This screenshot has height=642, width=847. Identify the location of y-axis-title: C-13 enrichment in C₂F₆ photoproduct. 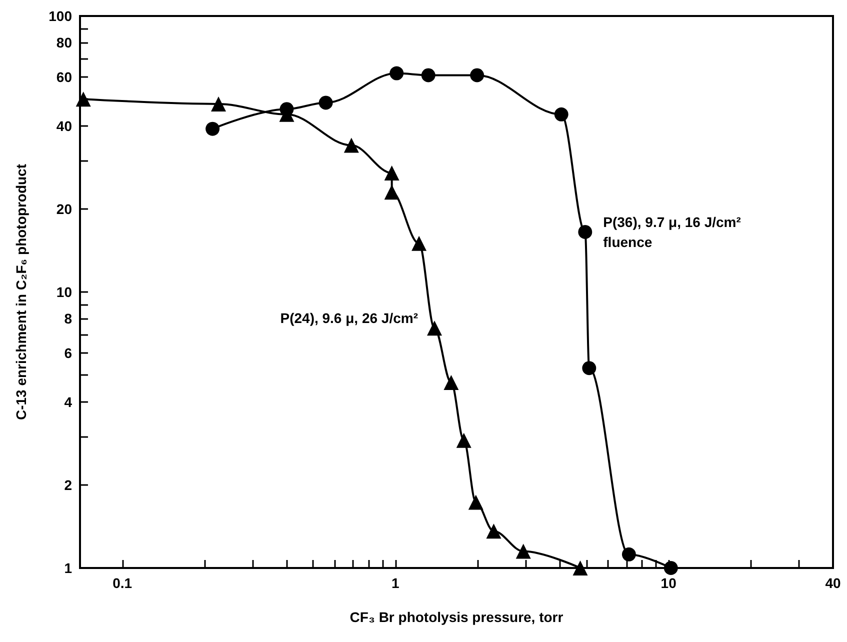
(21, 292).